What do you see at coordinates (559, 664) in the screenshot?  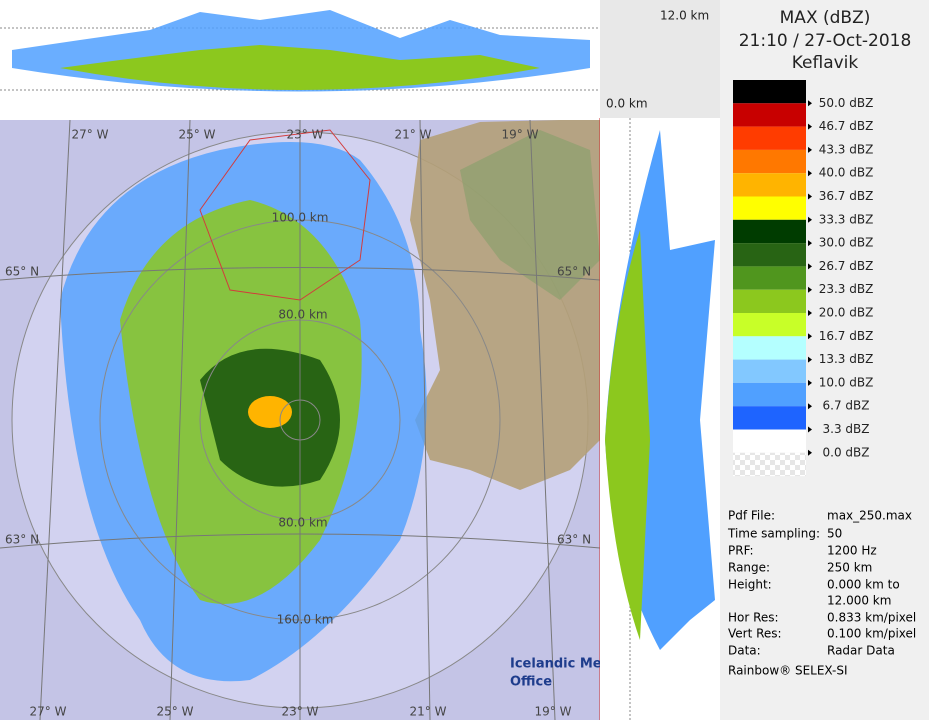 I see `logo-line1: Icelandic Met` at bounding box center [559, 664].